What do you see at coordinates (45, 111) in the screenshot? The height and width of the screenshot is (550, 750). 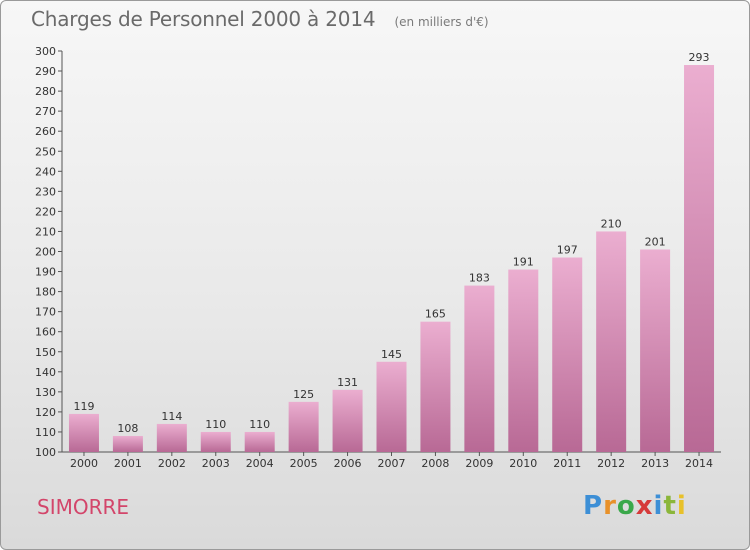 I see `y-tick-label: 270` at bounding box center [45, 111].